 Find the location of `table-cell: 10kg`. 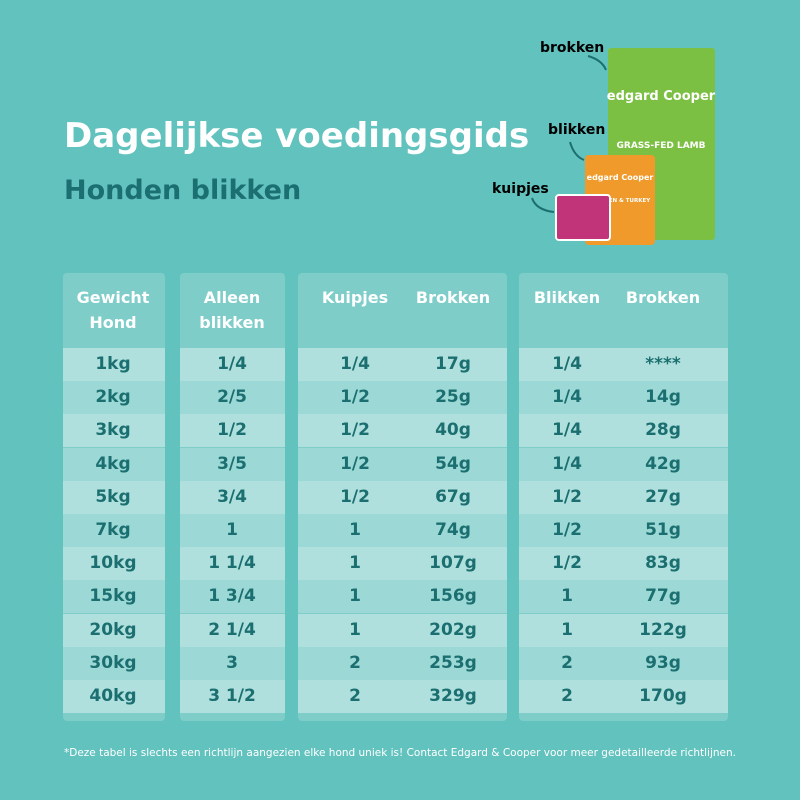

table-cell: 10kg is located at coordinates (113, 563).